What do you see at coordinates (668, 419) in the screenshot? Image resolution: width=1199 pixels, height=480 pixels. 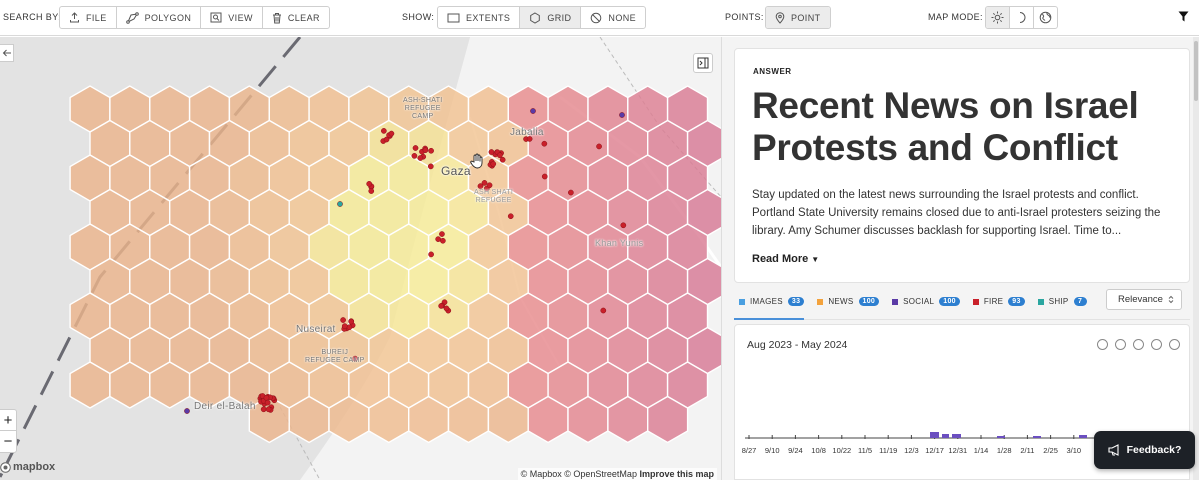 I see `hex-cell` at bounding box center [668, 419].